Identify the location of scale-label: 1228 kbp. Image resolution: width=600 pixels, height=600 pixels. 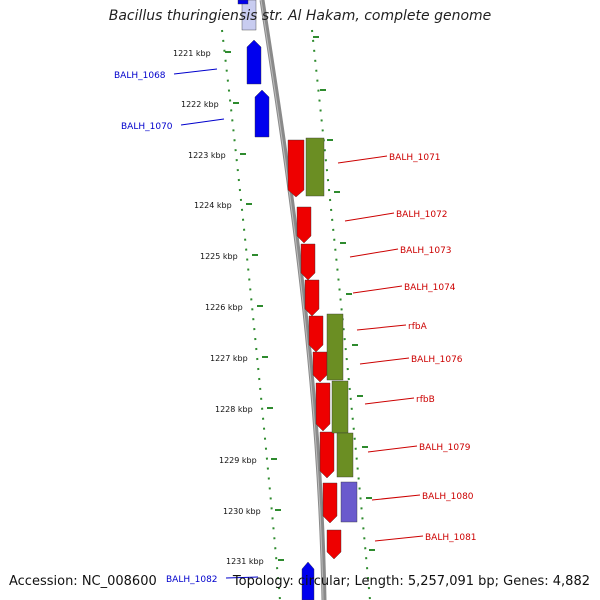
(234, 409).